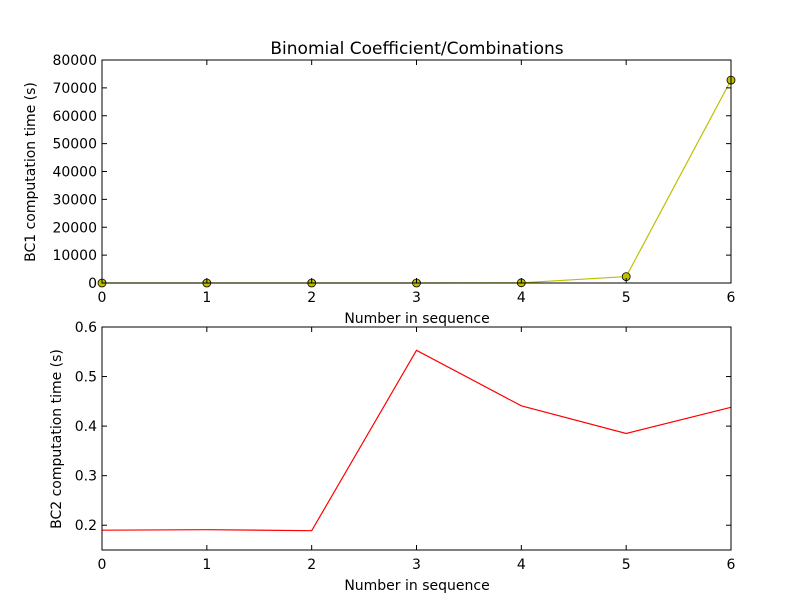 This screenshot has height=612, width=812. I want to click on y-axis-label: BC2 computation time (s), so click(57, 439).